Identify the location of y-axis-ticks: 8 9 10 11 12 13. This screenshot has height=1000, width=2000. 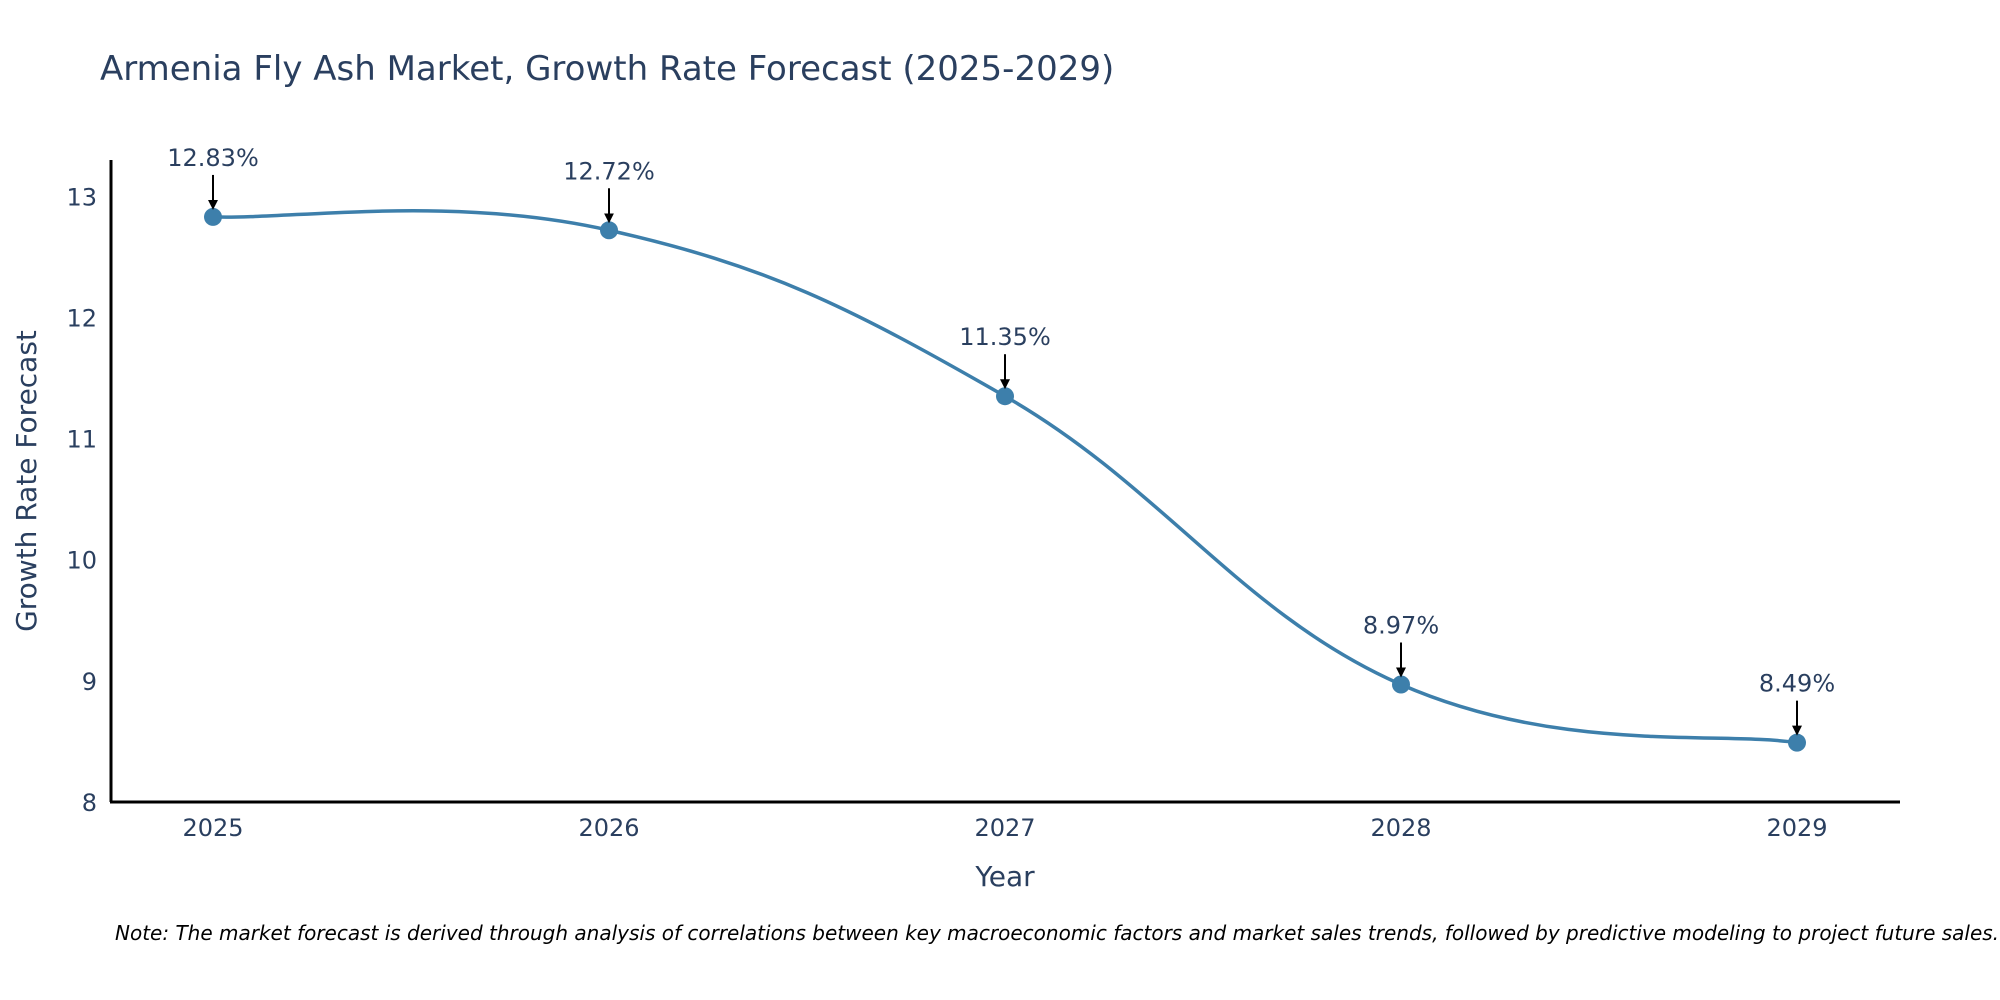
(81, 500).